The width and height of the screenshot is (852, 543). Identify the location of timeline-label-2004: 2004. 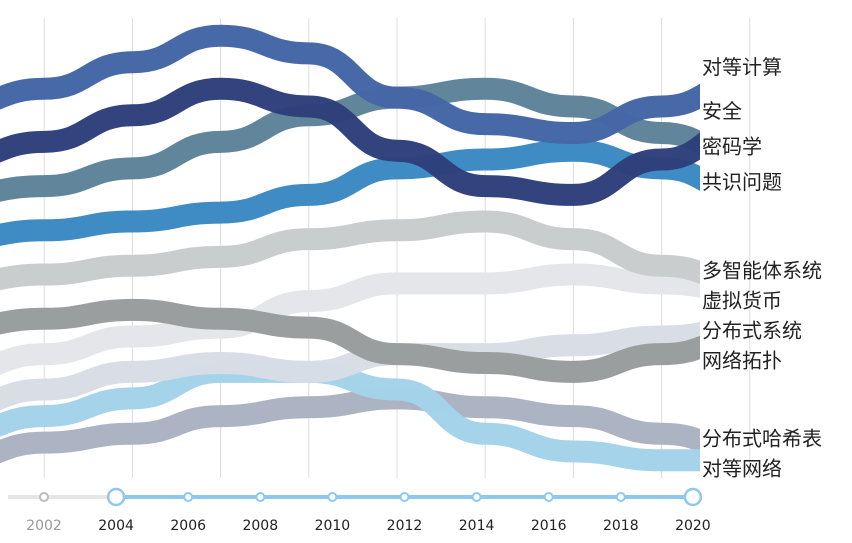
(116, 526).